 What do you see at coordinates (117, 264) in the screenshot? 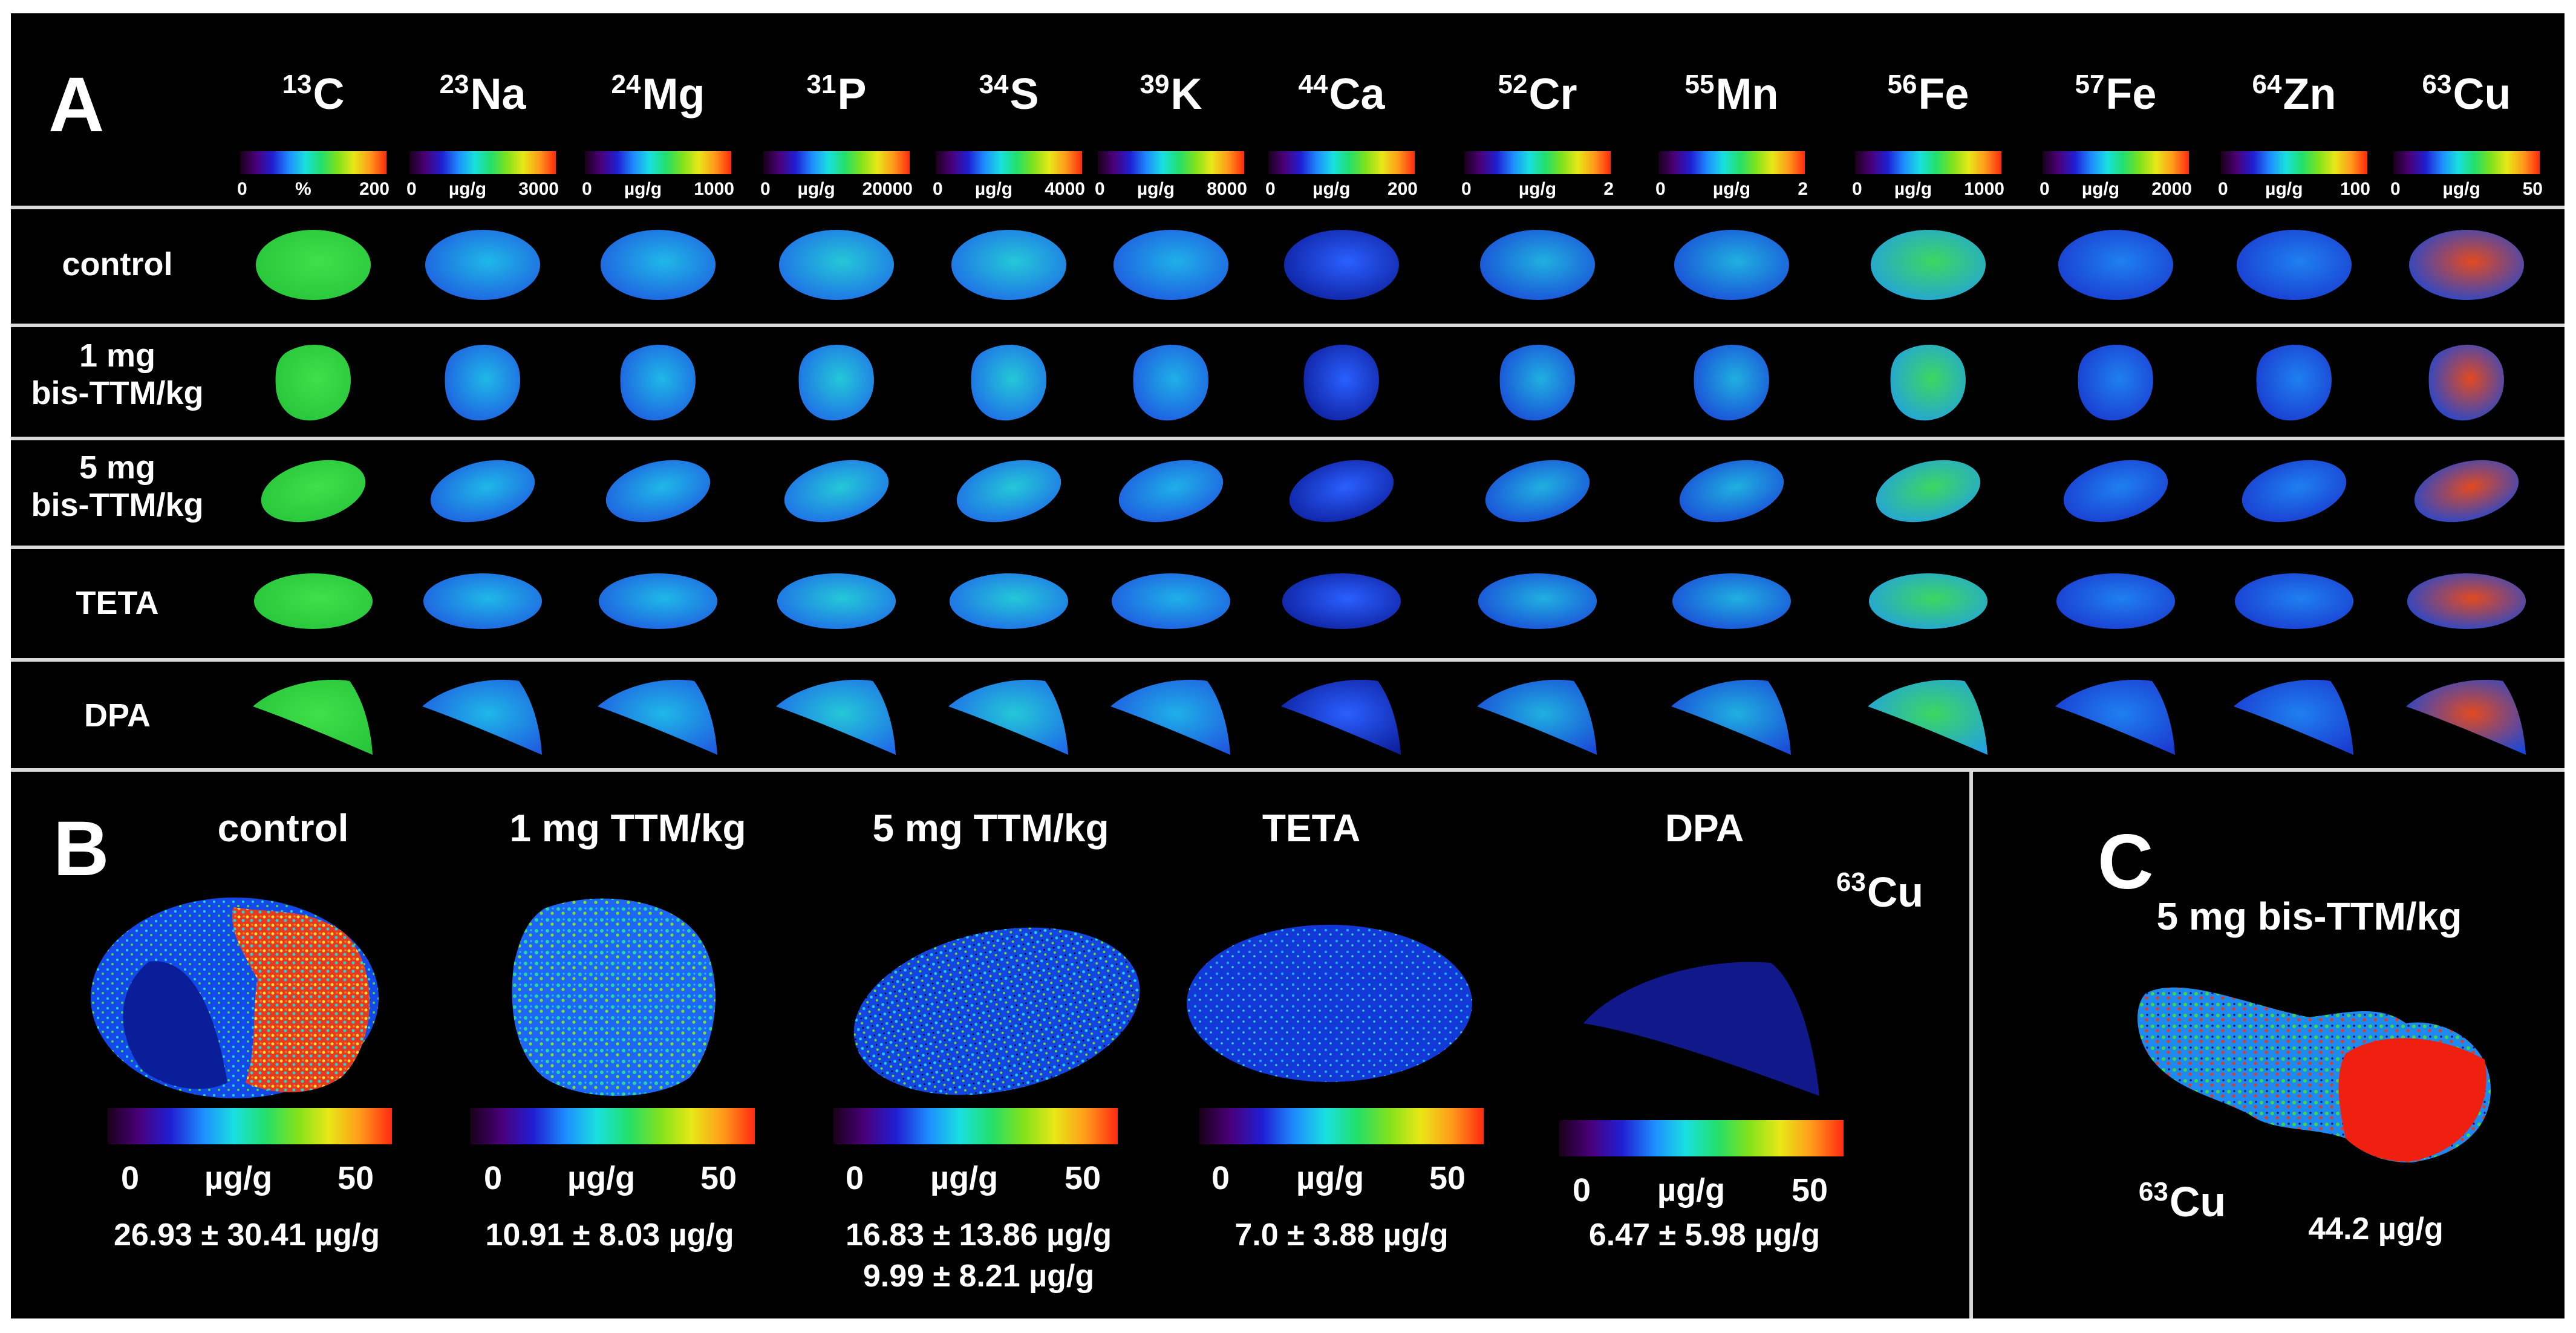
I see `row-label-control: control` at bounding box center [117, 264].